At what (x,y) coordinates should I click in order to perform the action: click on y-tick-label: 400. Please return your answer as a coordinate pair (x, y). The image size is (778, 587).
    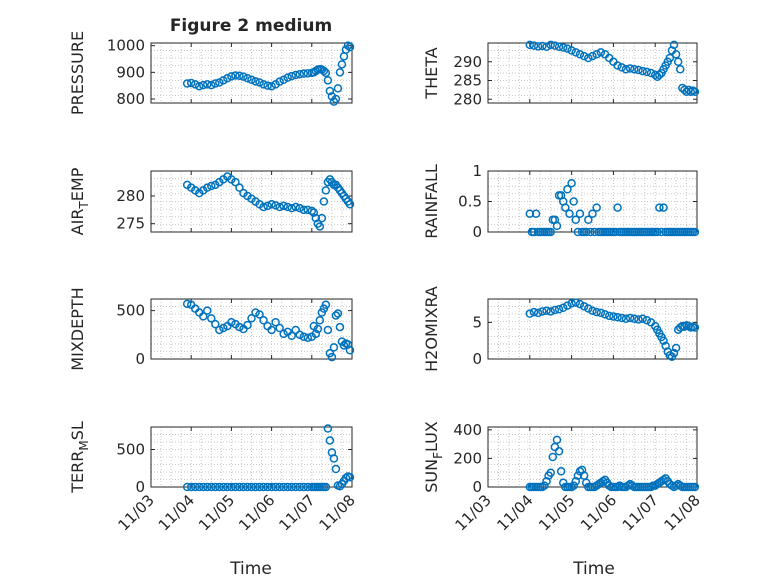
    Looking at the image, I should click on (467, 430).